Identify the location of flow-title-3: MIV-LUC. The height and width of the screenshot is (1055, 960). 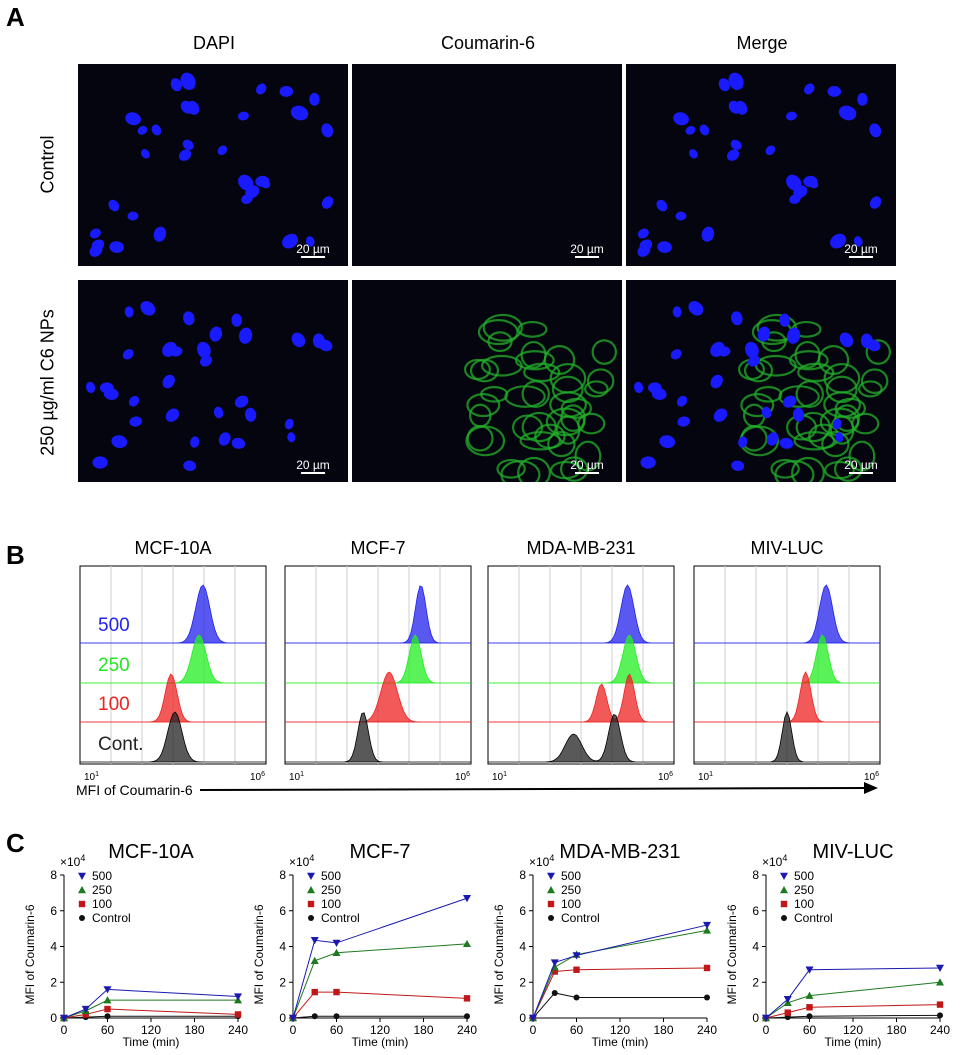
(786, 548).